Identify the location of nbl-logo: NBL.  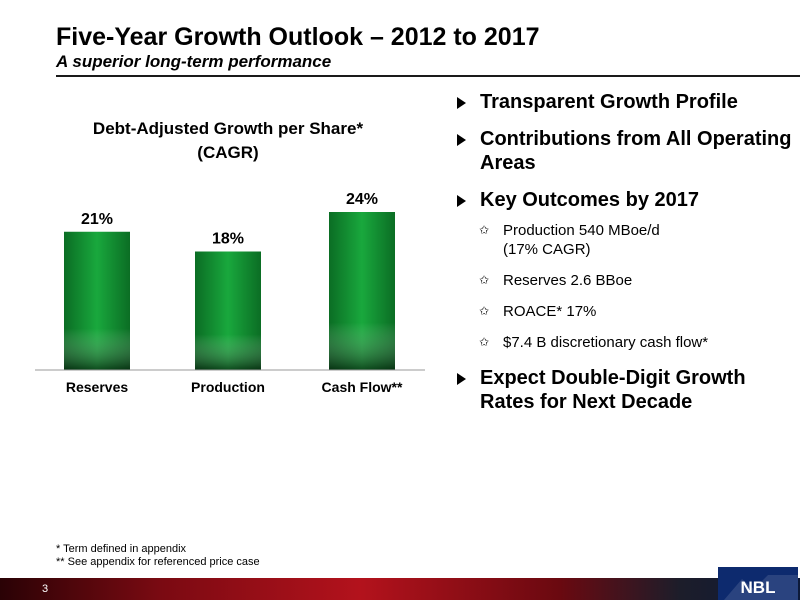
(758, 583).